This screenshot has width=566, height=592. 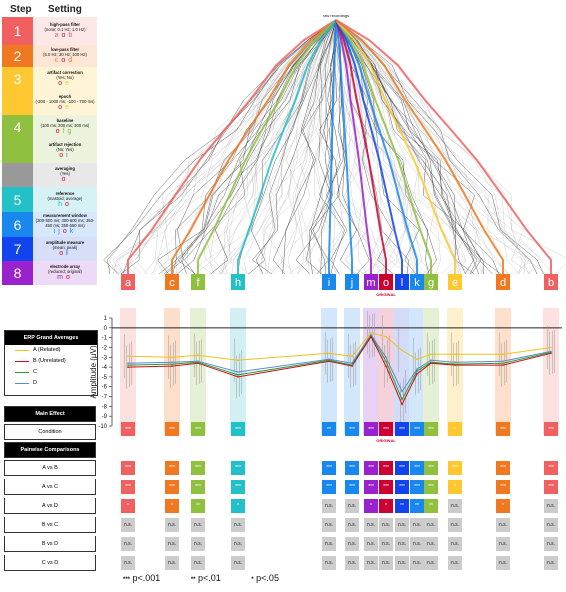 What do you see at coordinates (353, 146) in the screenshot?
I see `pipeline-path-m` at bounding box center [353, 146].